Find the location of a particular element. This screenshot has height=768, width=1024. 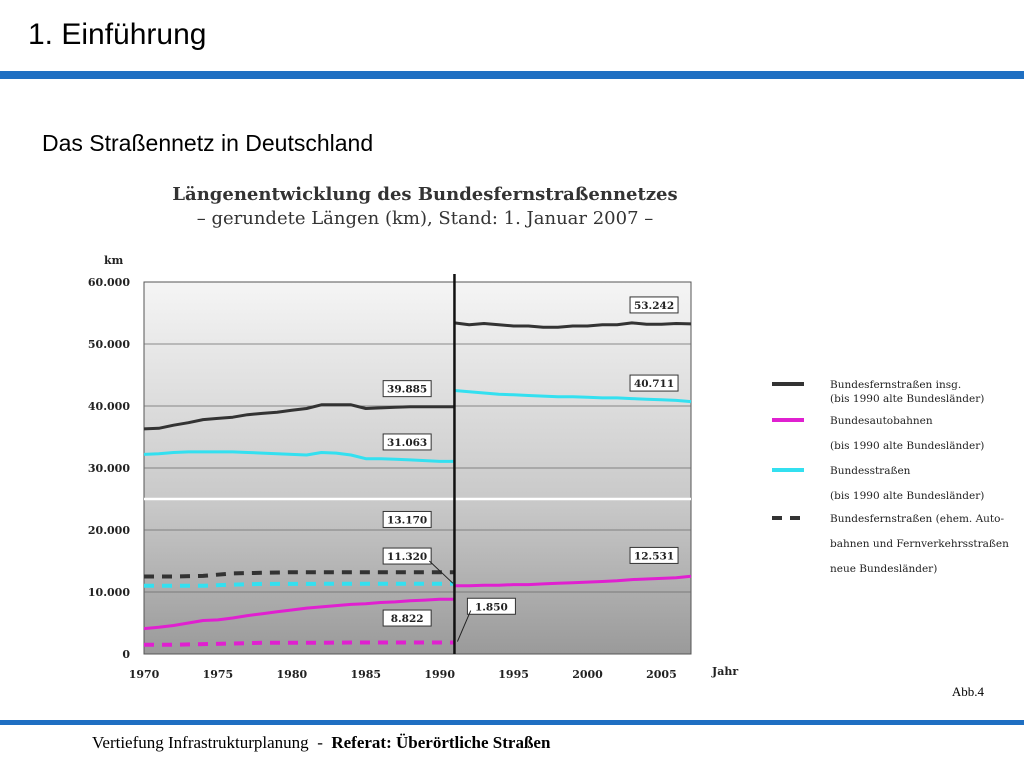

legend-label: Bundesfernstraßen insg. is located at coordinates (895, 385).